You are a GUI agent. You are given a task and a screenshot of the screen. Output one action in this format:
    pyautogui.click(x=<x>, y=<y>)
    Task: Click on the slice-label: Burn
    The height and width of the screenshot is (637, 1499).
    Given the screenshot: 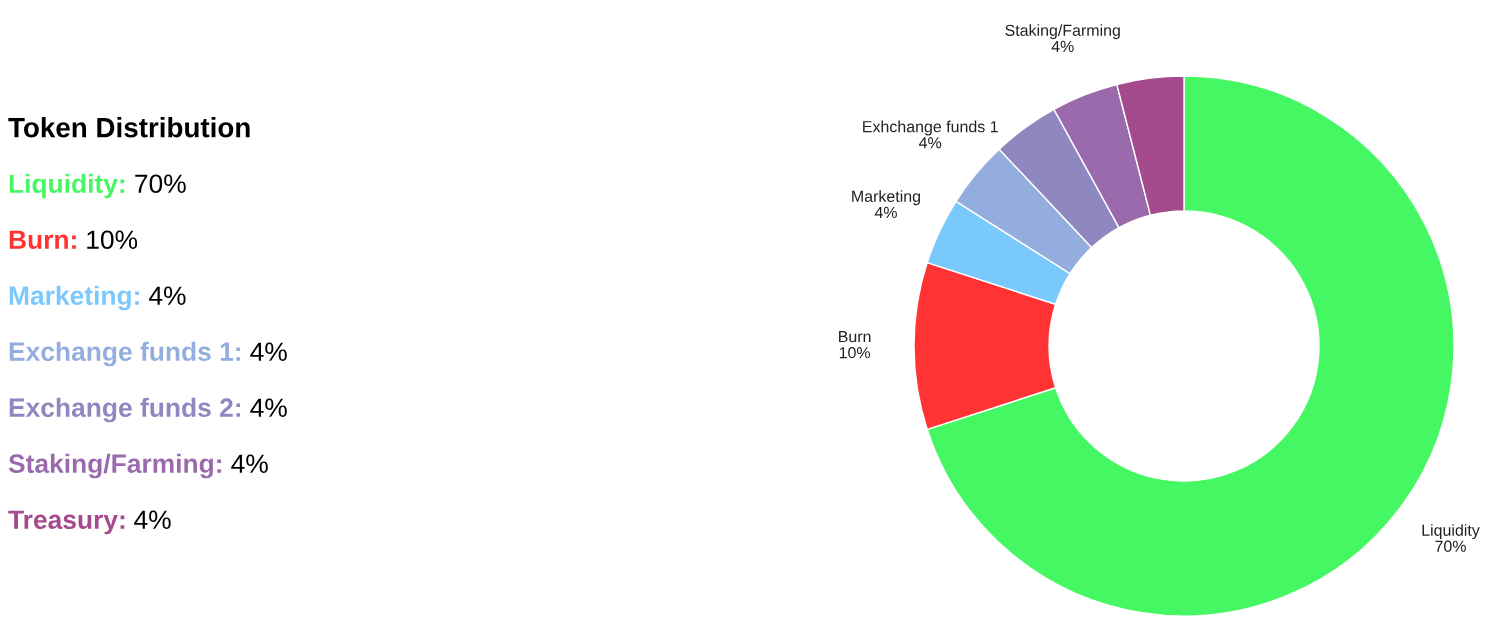 What is the action you would take?
    pyautogui.click(x=855, y=337)
    